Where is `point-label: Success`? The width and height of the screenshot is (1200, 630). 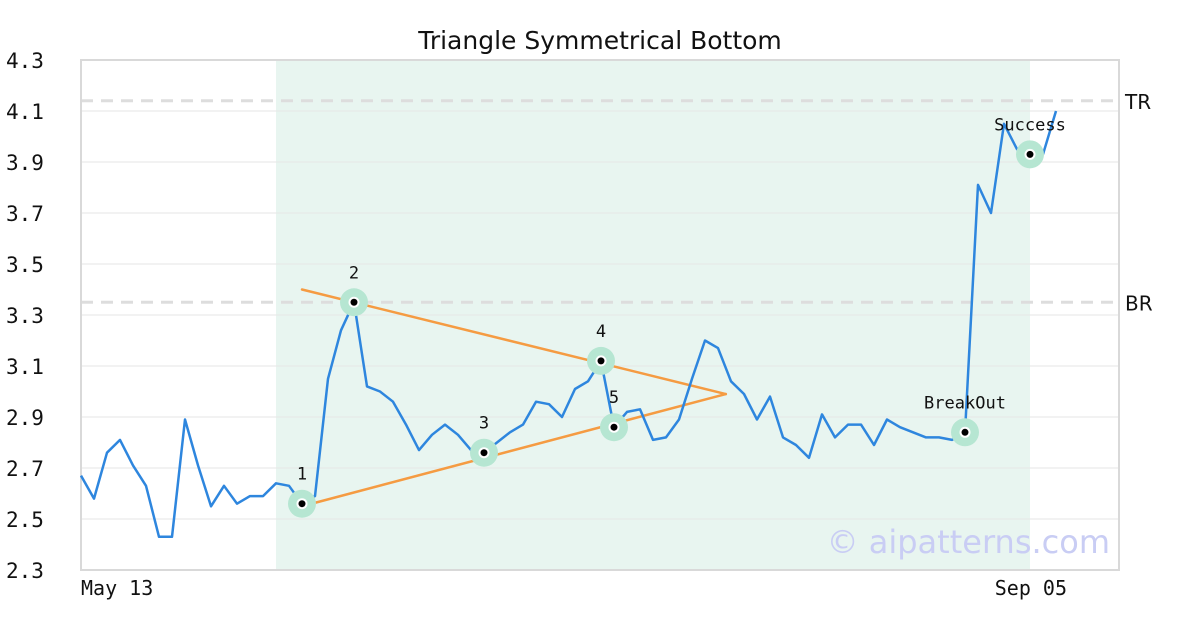 point-label: Success is located at coordinates (1030, 125).